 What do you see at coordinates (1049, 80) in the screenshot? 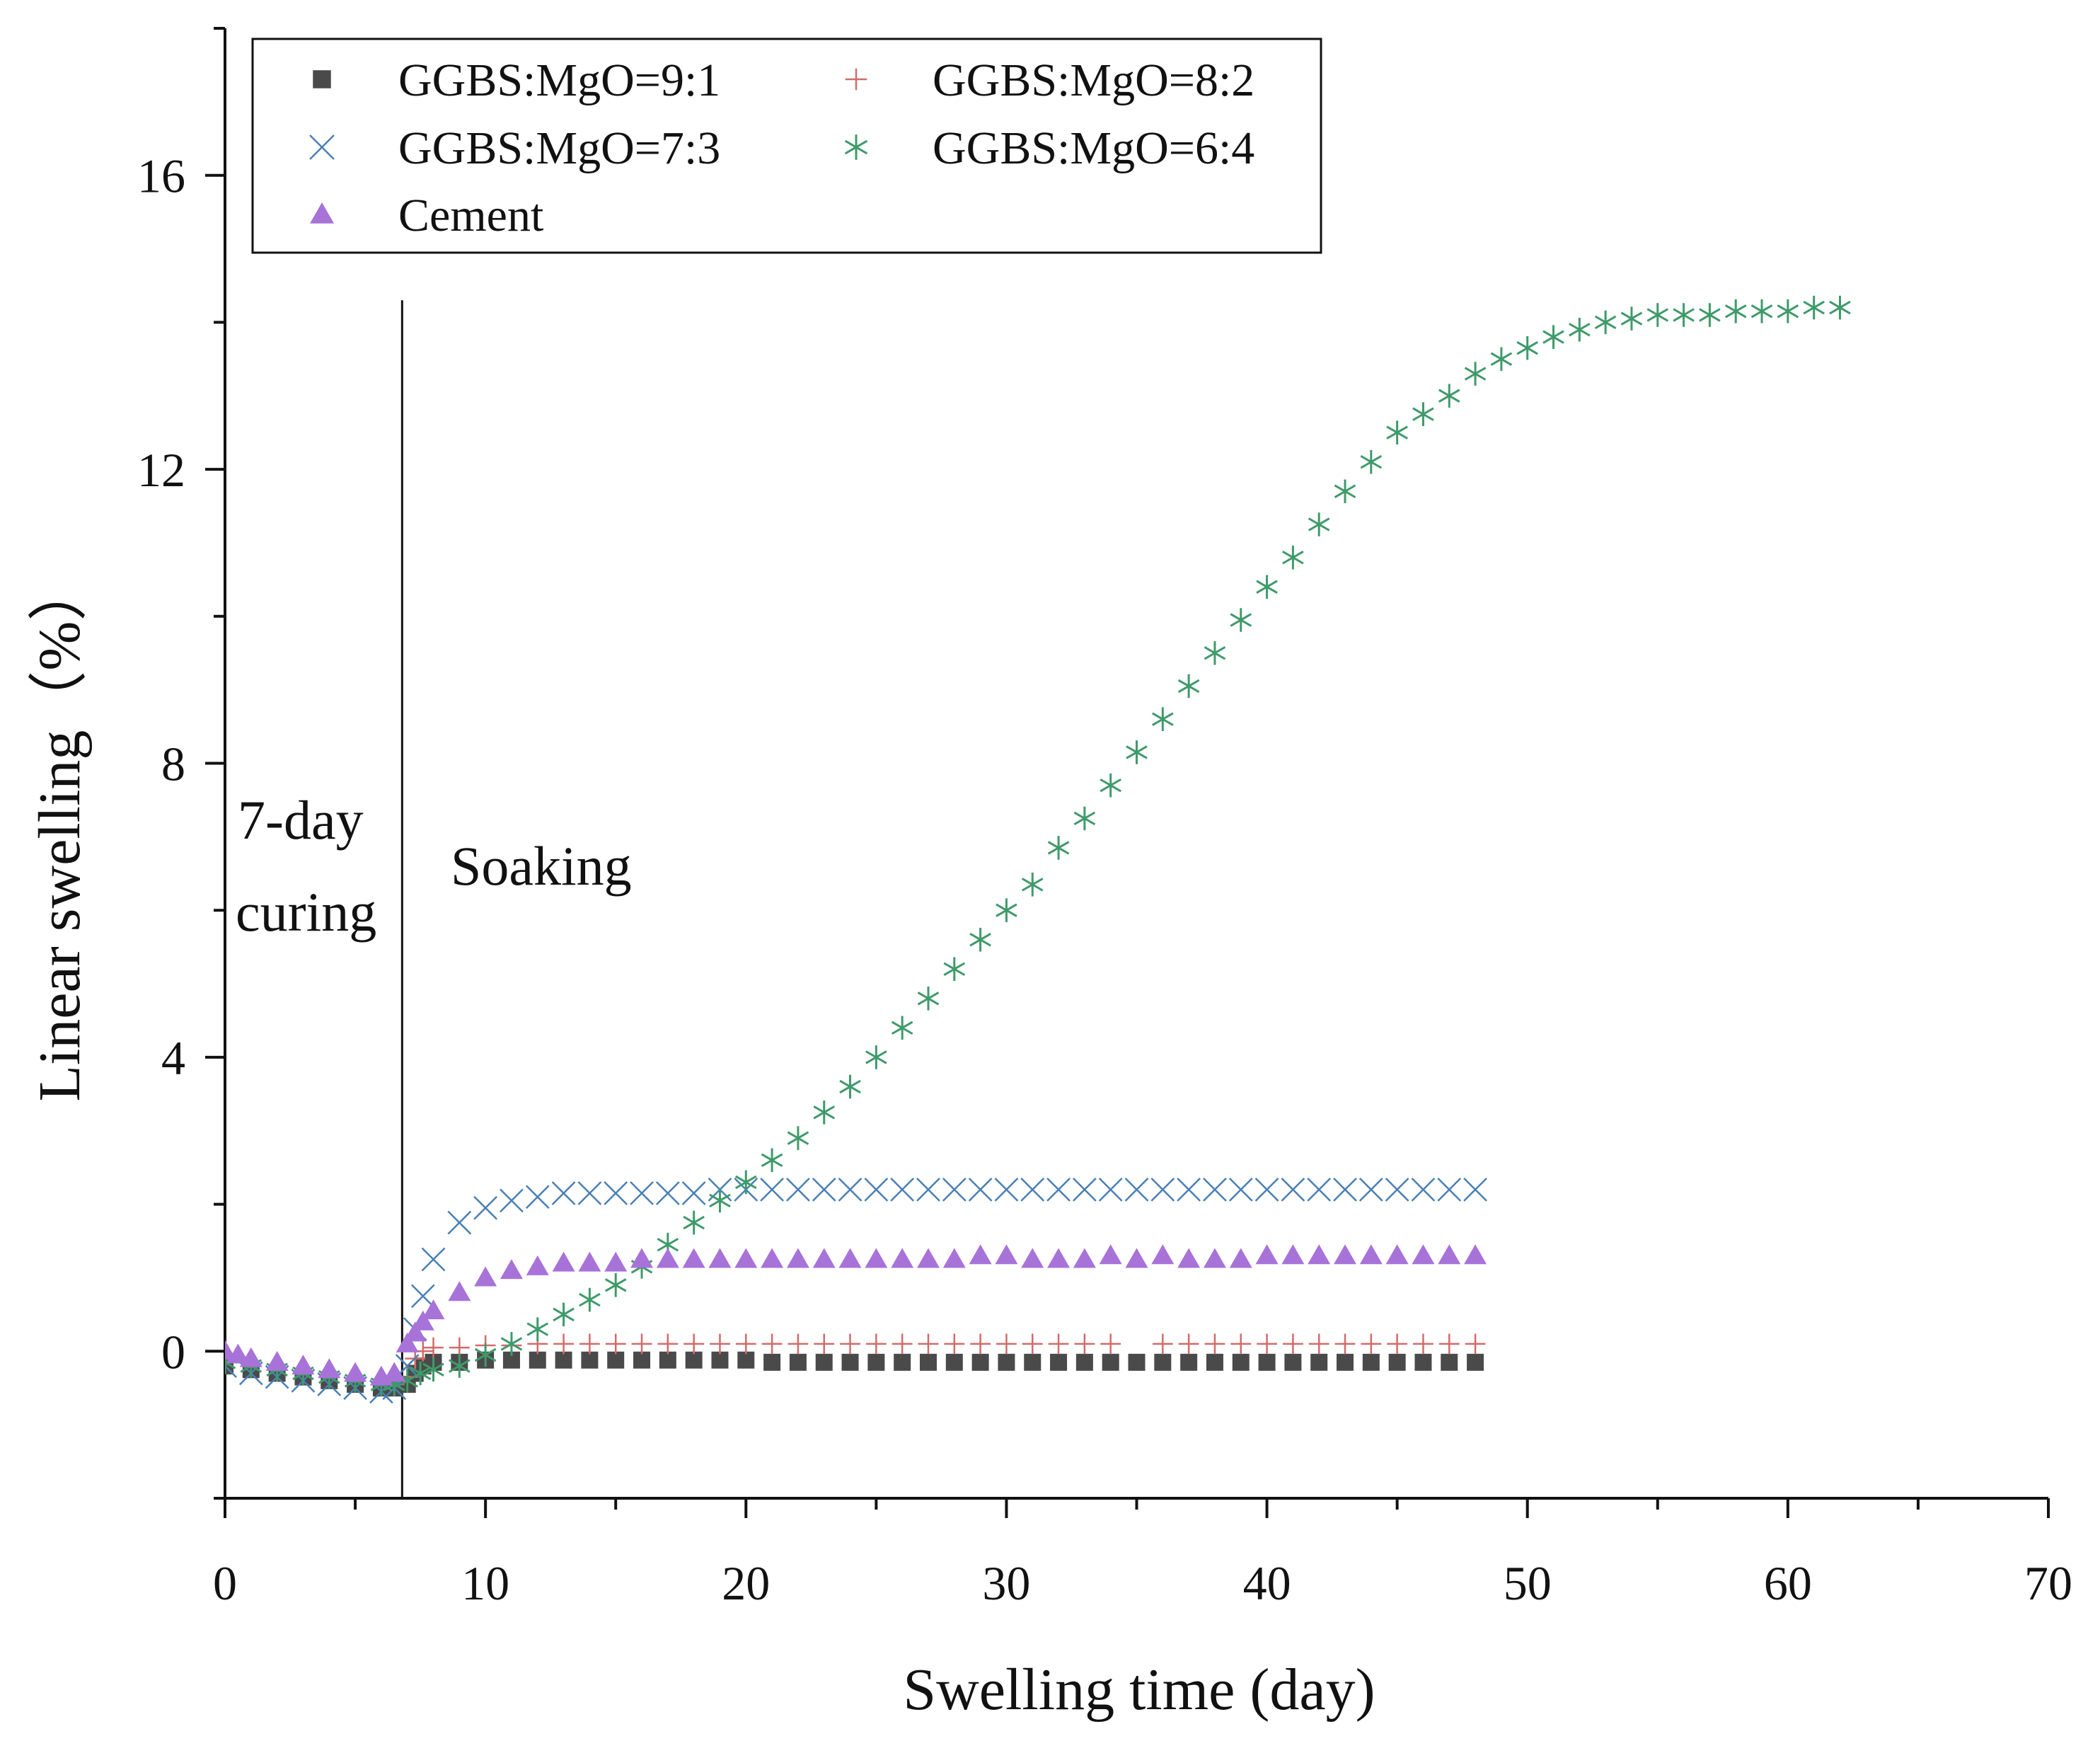
I see `legend-item: GGBS:MgO=8:2` at bounding box center [1049, 80].